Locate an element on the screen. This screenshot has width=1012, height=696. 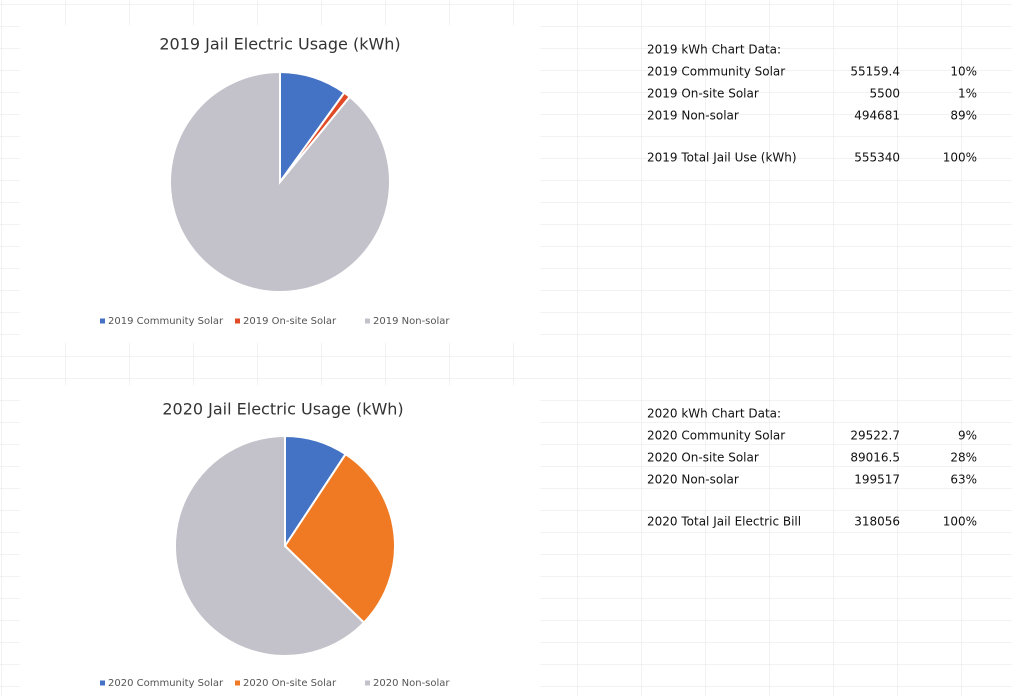
row-label: 2020 On-site Solar is located at coordinates (703, 458).